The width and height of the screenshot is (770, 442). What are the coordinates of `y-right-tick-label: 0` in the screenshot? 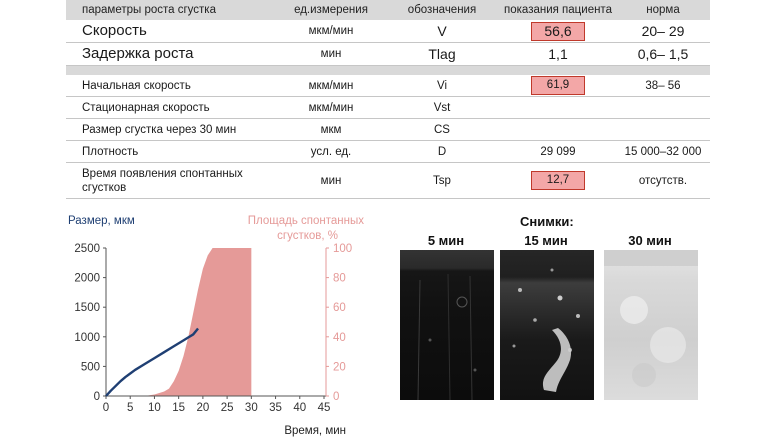 It's located at (336, 397).